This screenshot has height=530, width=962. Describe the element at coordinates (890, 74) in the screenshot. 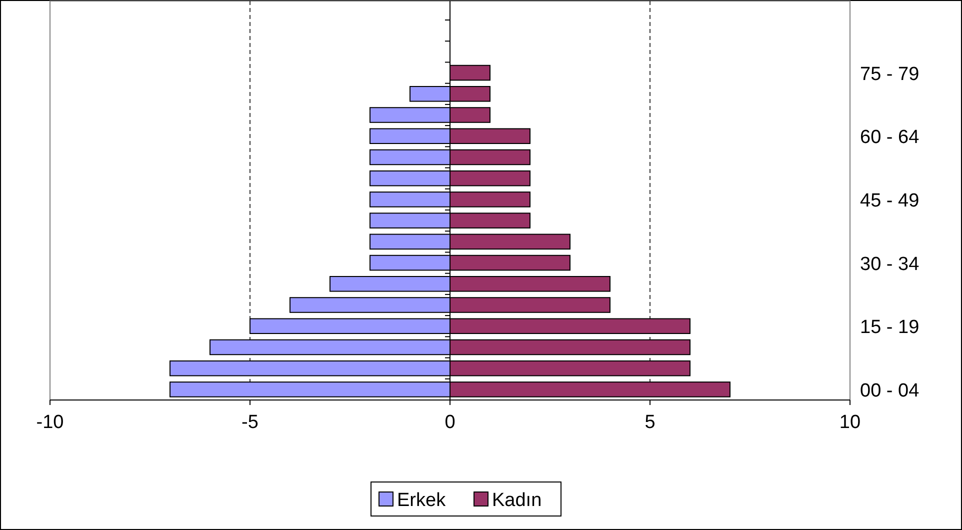

I see `y-tick-label: 75 - 79` at that location.